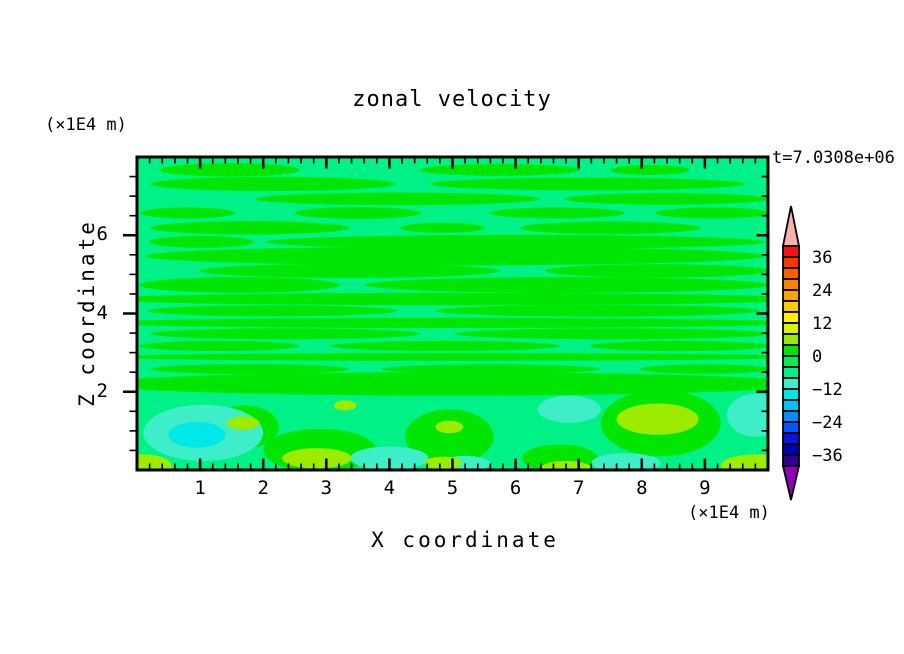 This screenshot has width=904, height=654. What do you see at coordinates (452, 99) in the screenshot?
I see `plot-title: zonal velocity` at bounding box center [452, 99].